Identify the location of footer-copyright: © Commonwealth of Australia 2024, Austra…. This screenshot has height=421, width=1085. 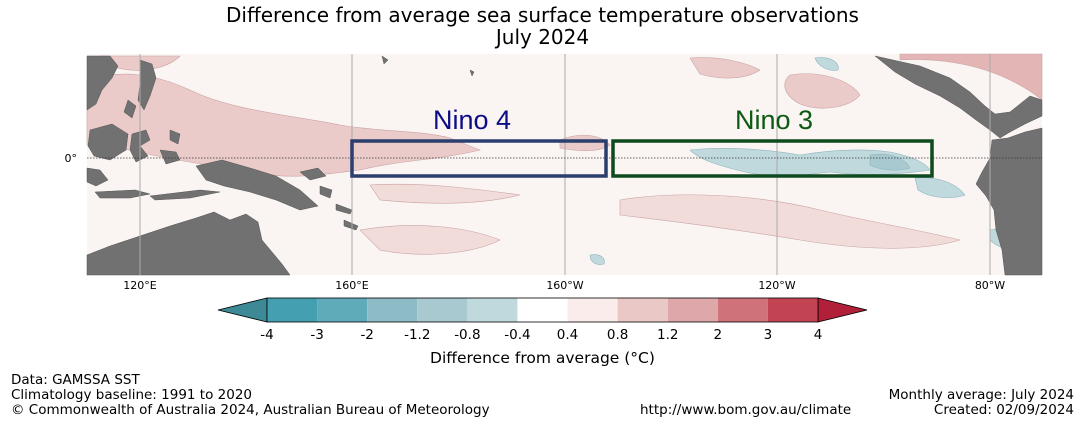
(250, 410).